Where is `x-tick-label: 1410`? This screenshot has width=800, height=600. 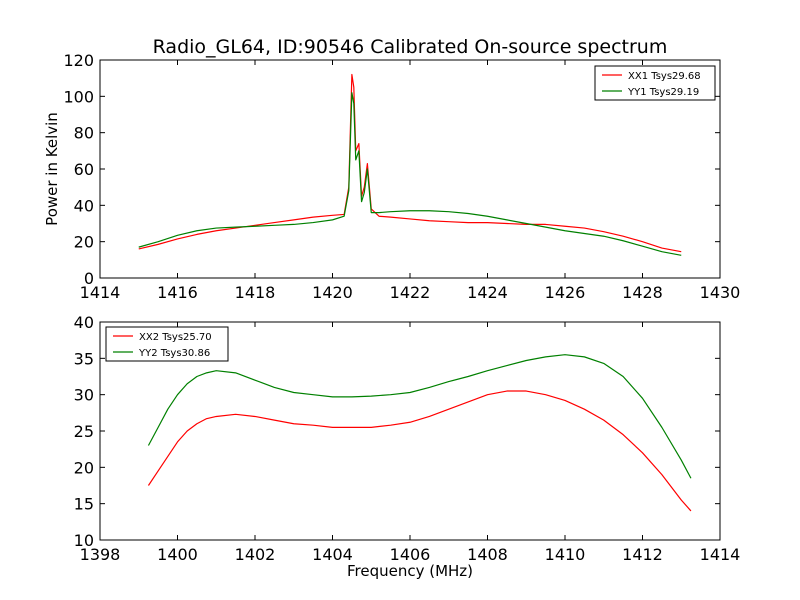 x-tick-label: 1410 is located at coordinates (565, 554).